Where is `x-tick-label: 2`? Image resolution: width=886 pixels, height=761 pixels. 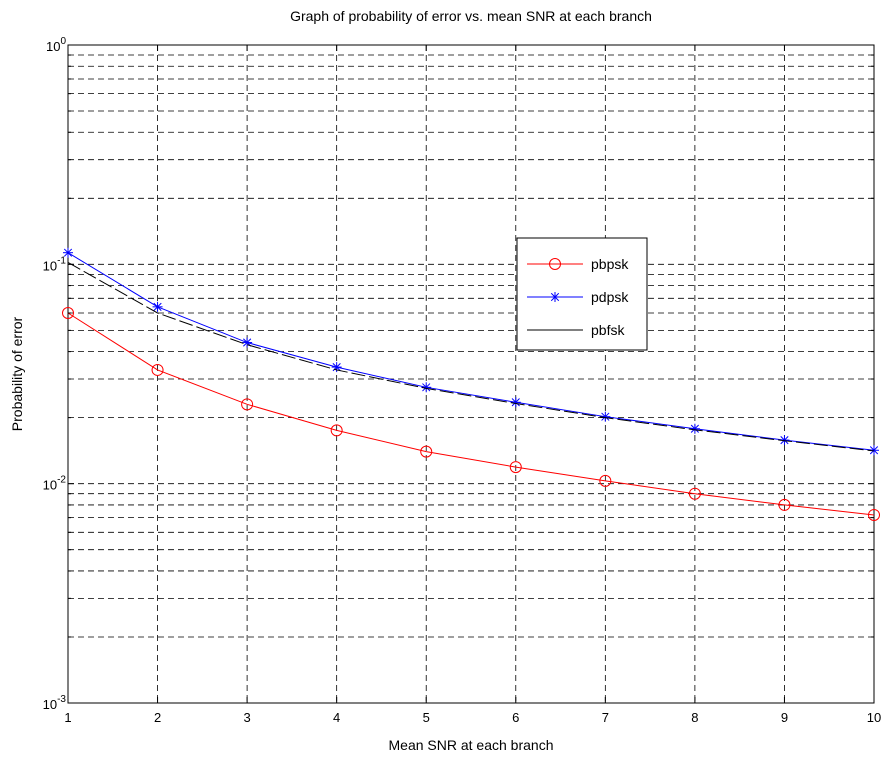
x-tick-label: 2 is located at coordinates (157, 717).